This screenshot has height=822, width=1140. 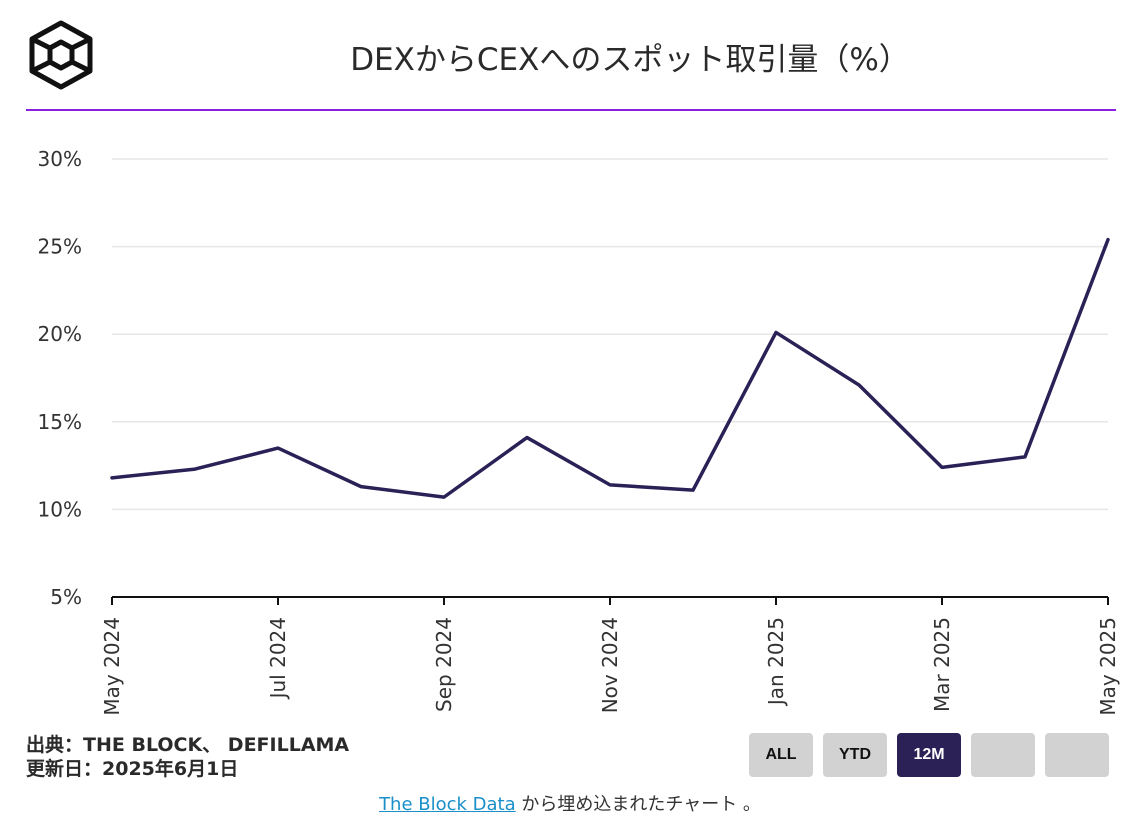 I want to click on the-block-data-link: The Block Data, so click(x=447, y=804).